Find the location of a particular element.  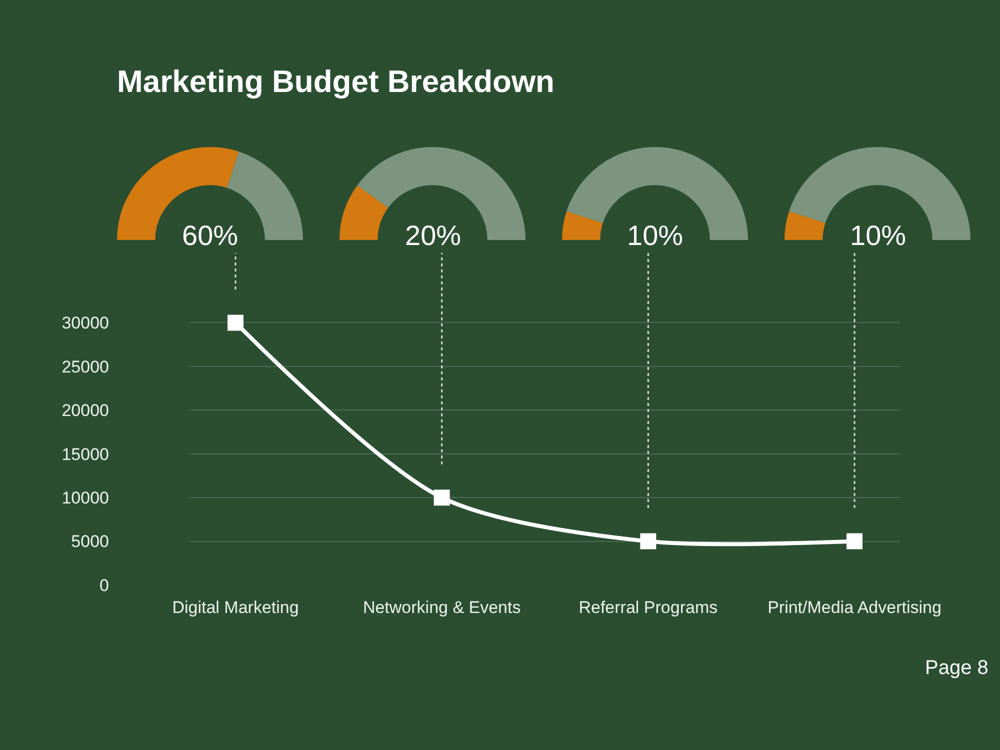

y-tick-label: 10000 is located at coordinates (85, 498).